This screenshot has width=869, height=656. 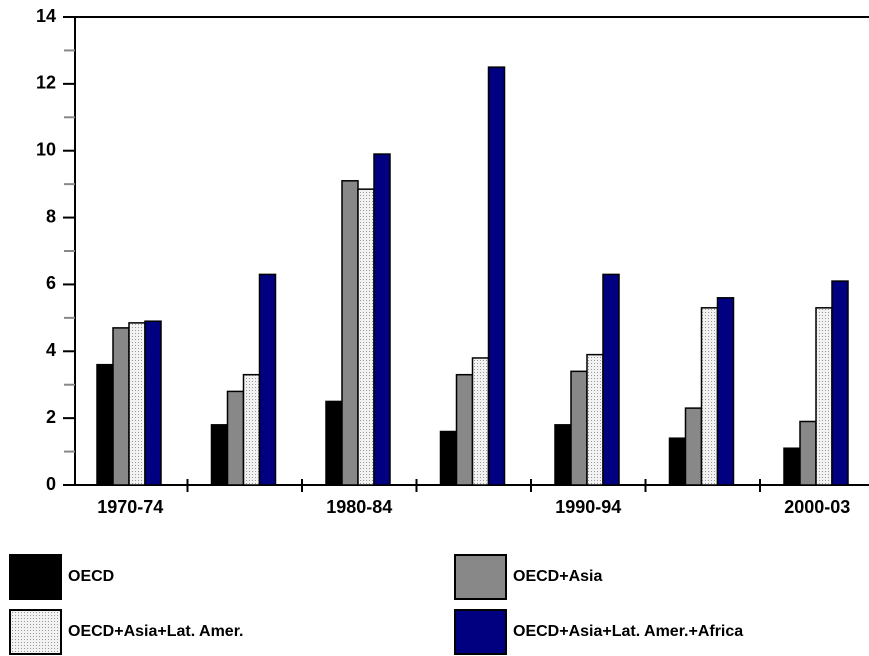 What do you see at coordinates (91, 576) in the screenshot?
I see `legend-label: OECD` at bounding box center [91, 576].